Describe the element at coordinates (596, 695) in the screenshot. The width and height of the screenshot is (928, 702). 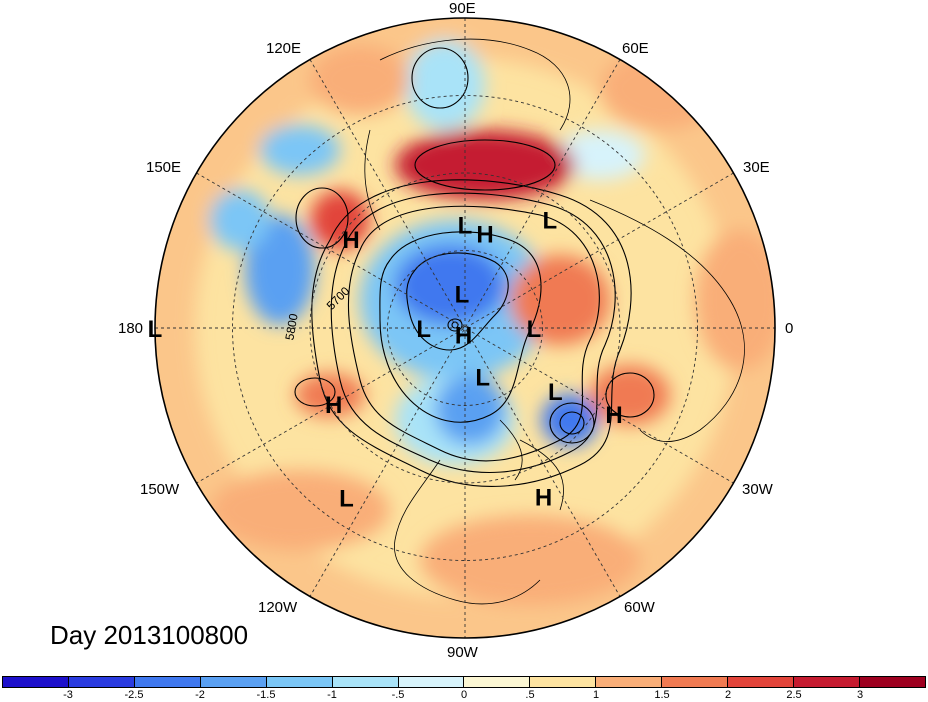
I see `colorbar-tick-label: 1` at that location.